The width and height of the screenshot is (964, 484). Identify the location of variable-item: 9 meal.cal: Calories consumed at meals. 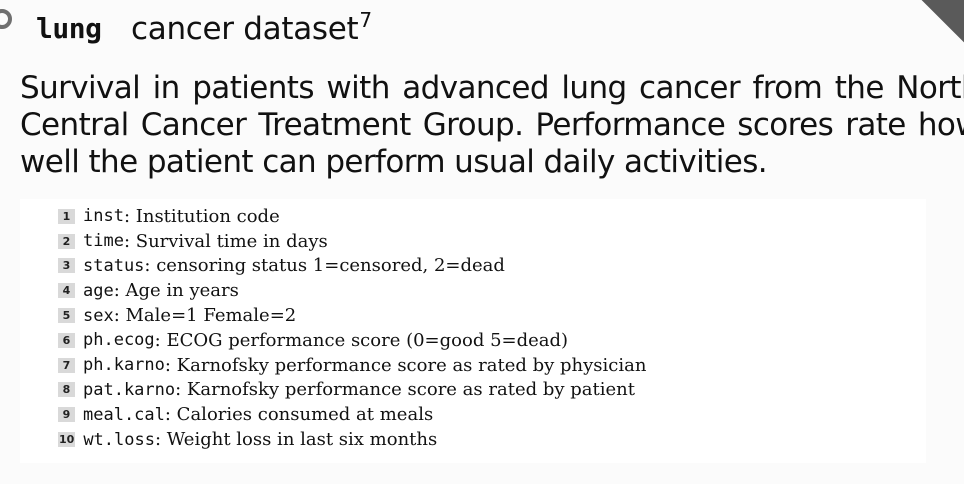
(352, 414).